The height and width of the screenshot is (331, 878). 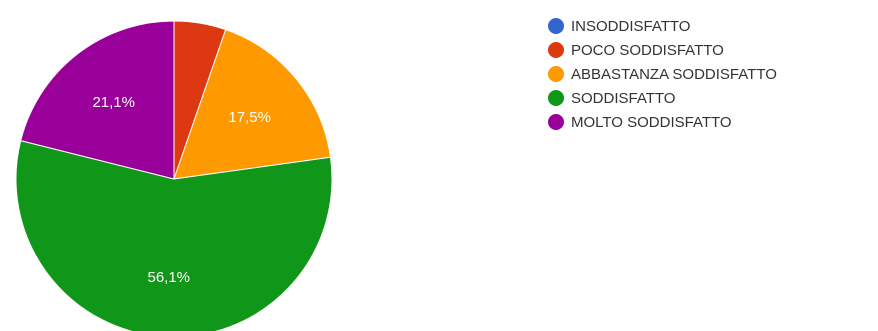 I want to click on legend-item: MOLTO SODDISFATTO, so click(x=662, y=122).